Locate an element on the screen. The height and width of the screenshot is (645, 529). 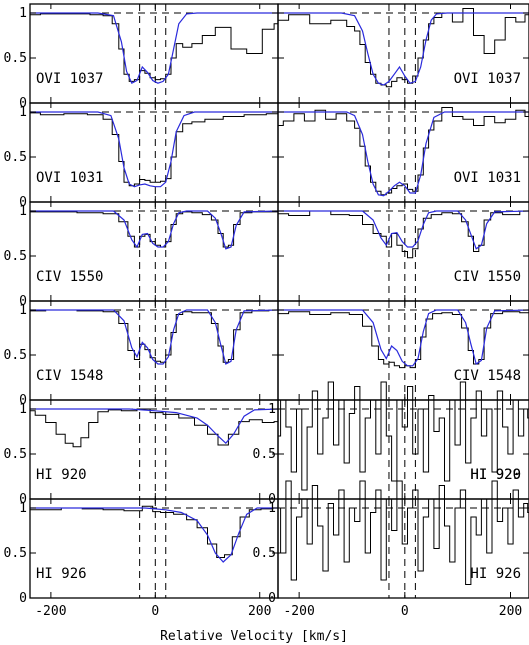
panel-label-overlay: HI 929 is located at coordinates (495, 475).